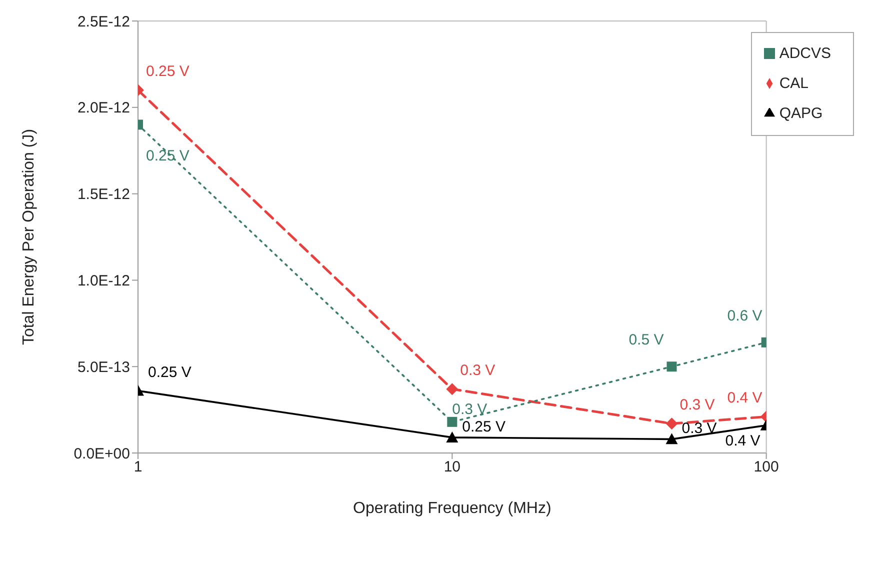 The width and height of the screenshot is (892, 561). What do you see at coordinates (103, 21) in the screenshot?
I see `y-tick-label: 2.5E-12` at bounding box center [103, 21].